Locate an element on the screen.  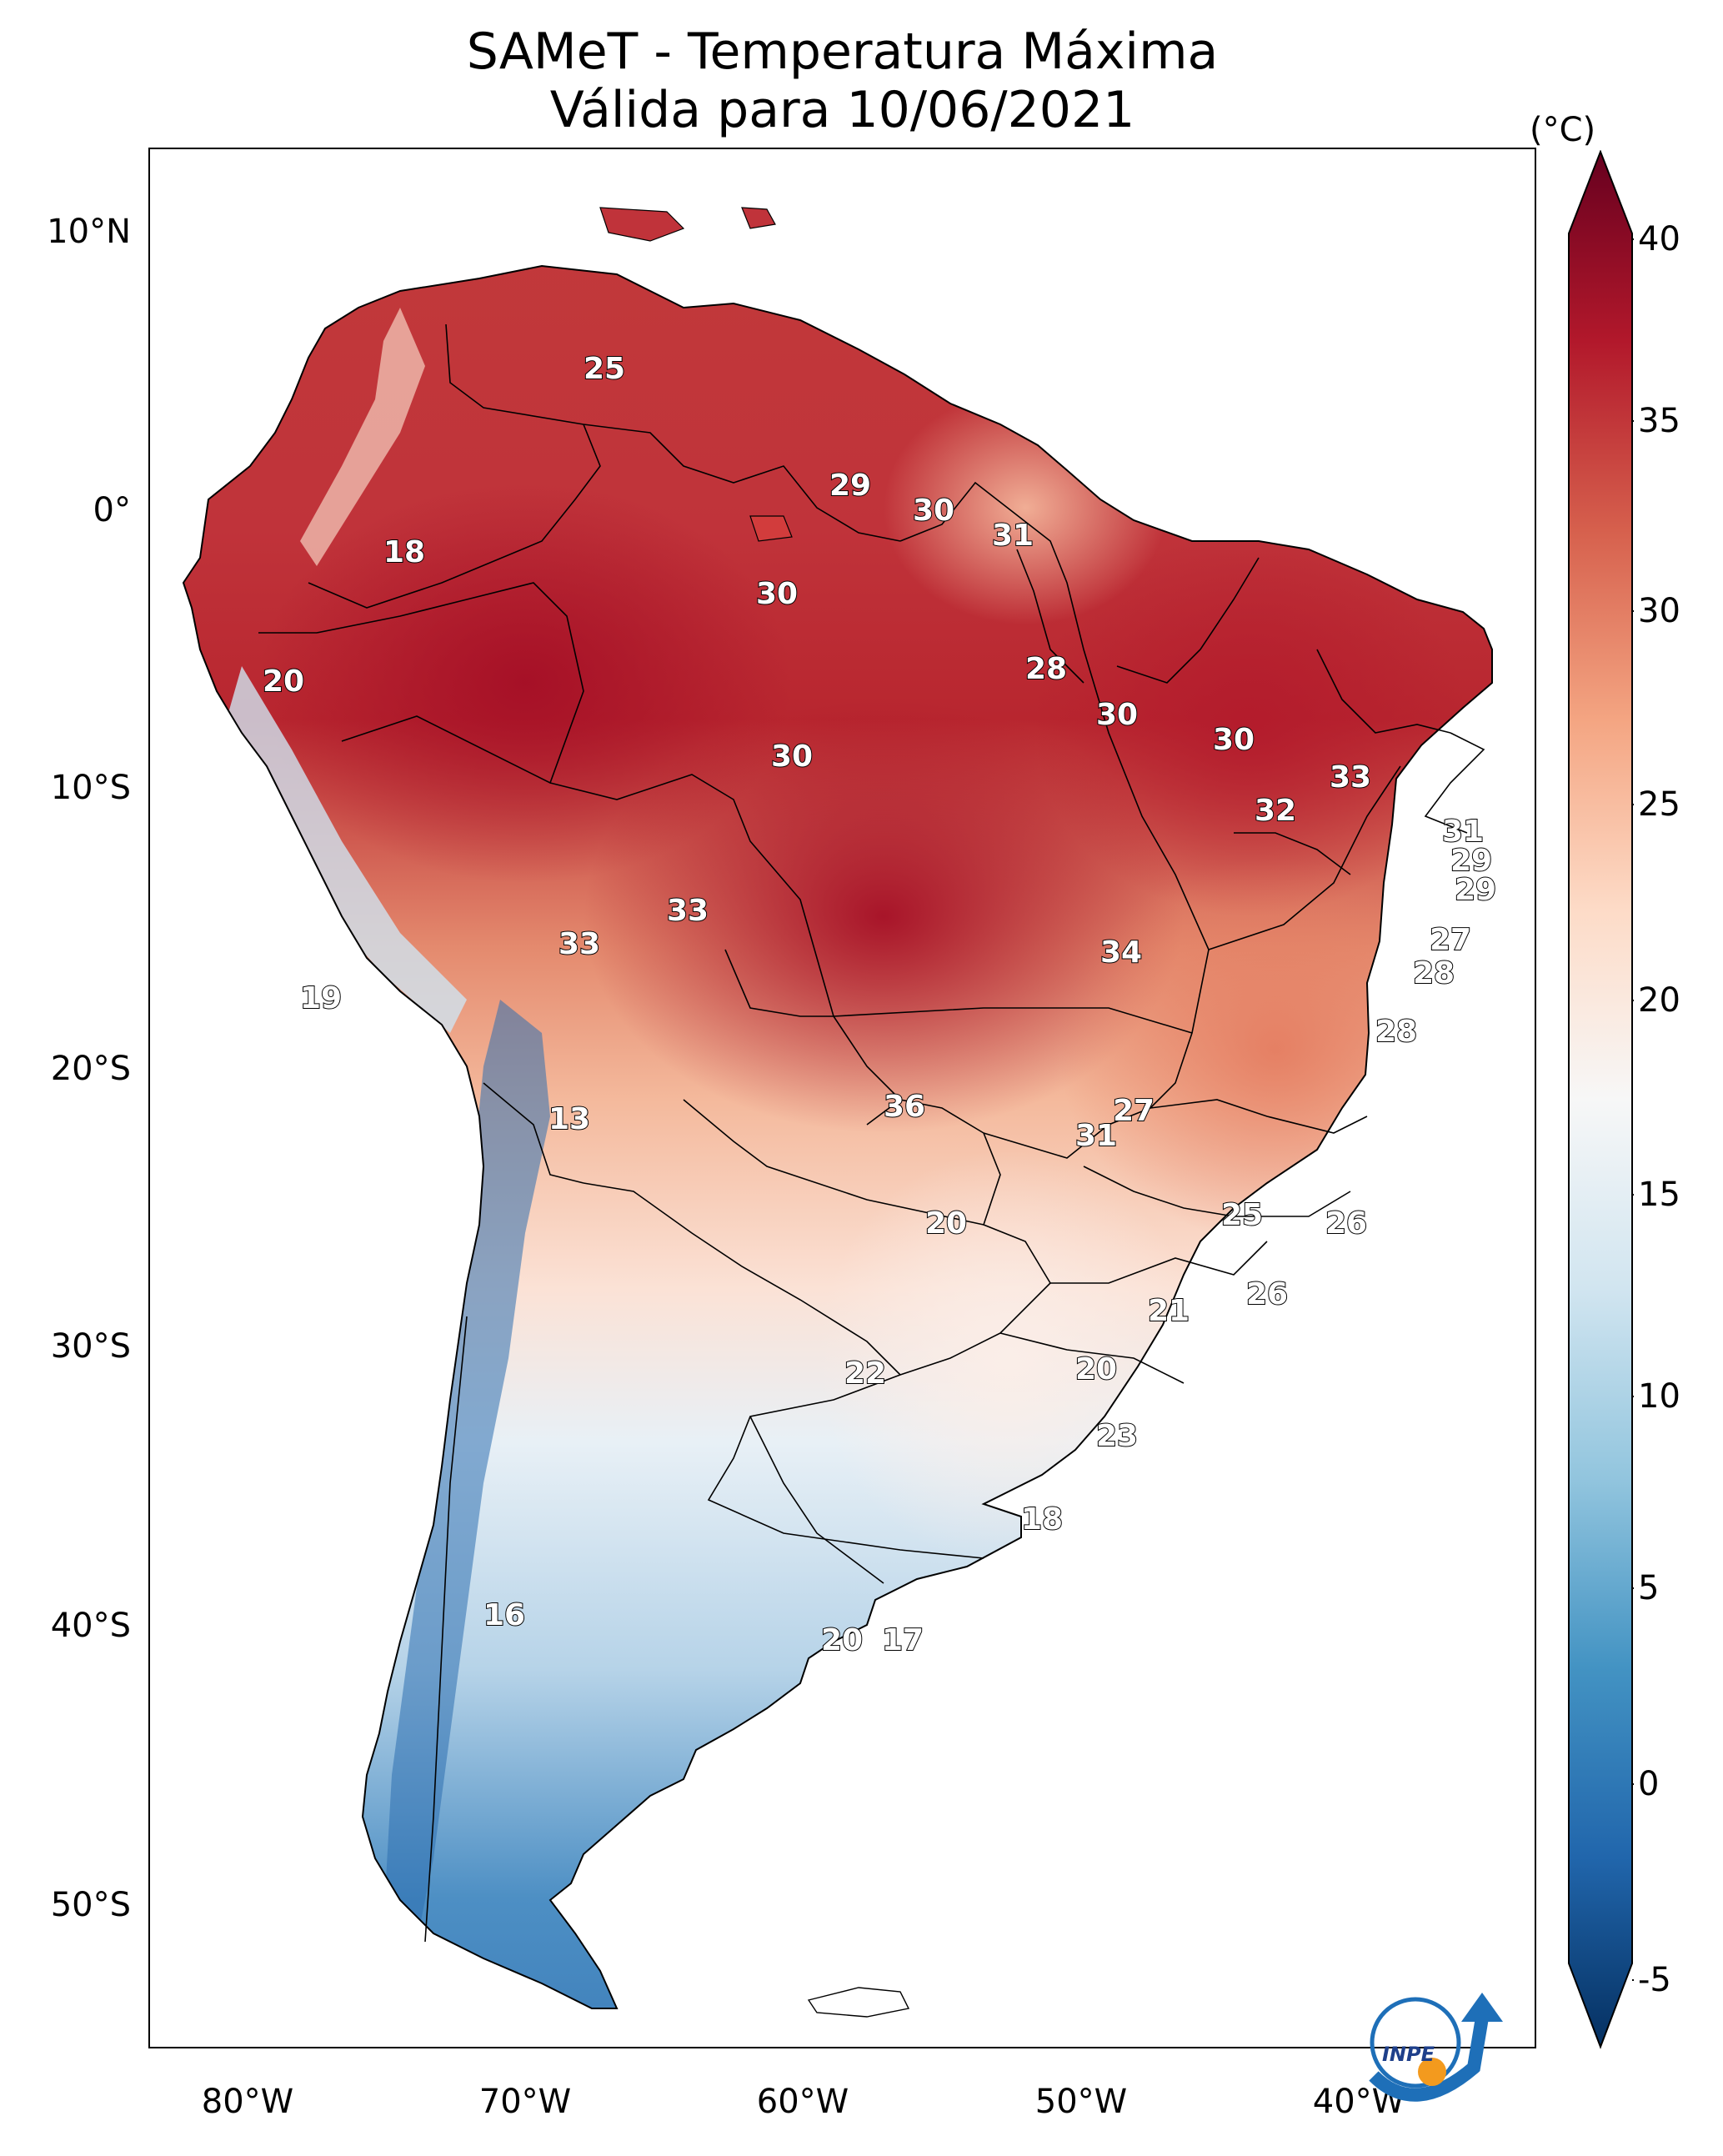
value-label: 32 is located at coordinates (1275, 811).